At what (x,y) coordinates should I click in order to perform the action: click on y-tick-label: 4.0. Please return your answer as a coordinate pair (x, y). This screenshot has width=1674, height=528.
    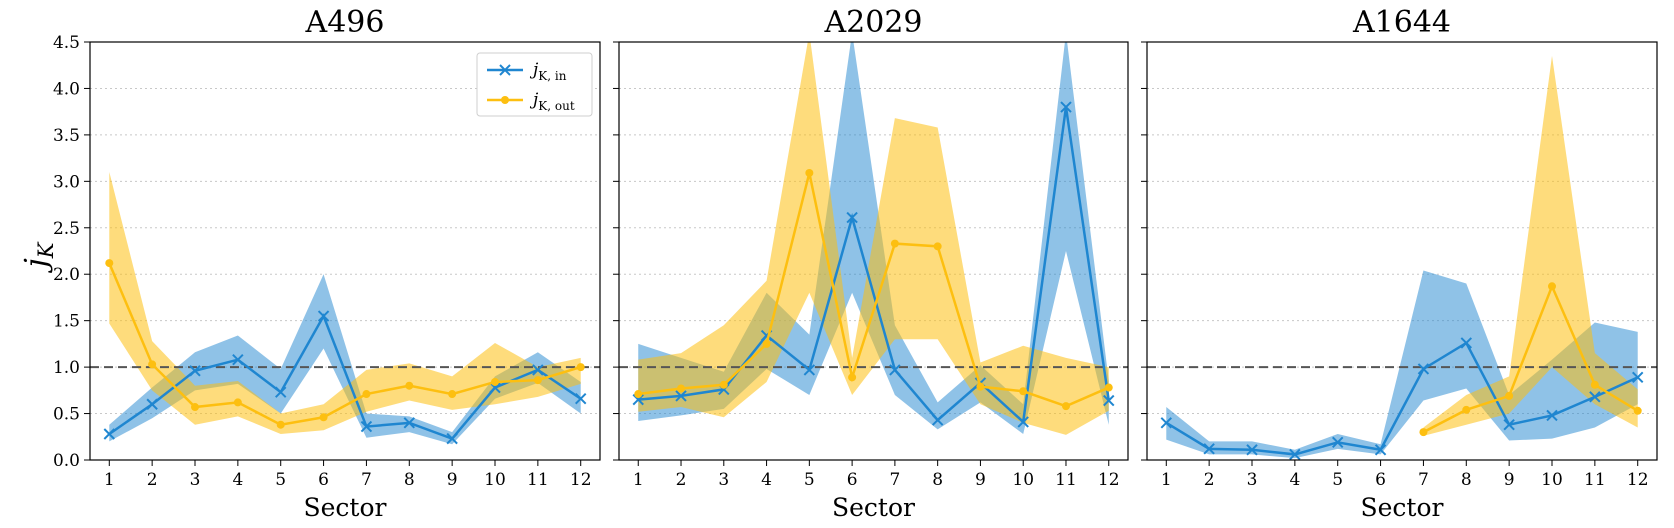
    Looking at the image, I should click on (66, 89).